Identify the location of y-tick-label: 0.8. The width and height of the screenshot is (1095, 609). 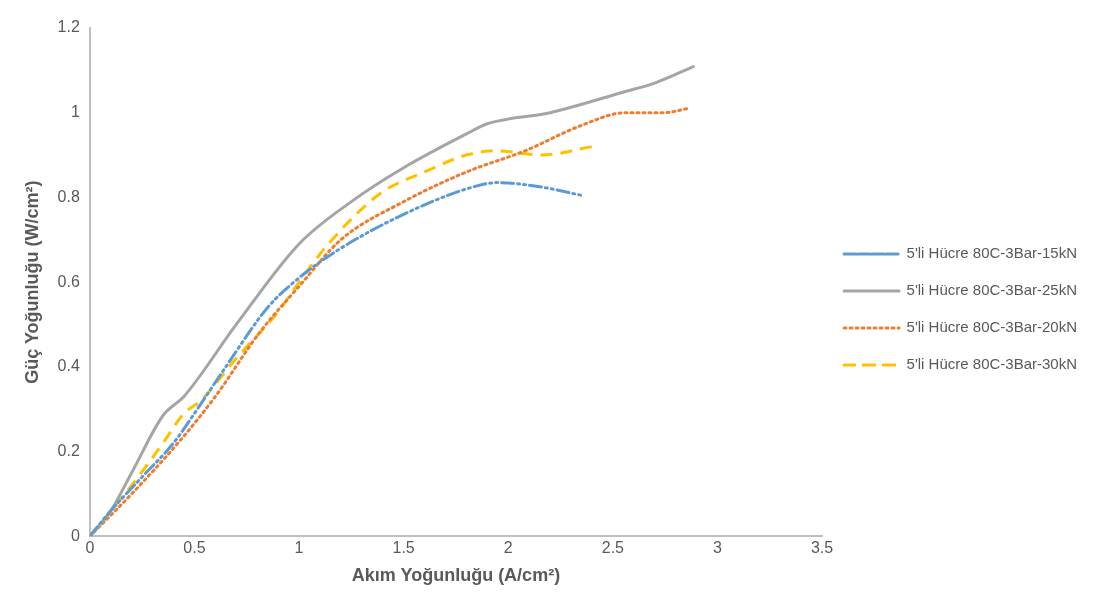
(68, 196).